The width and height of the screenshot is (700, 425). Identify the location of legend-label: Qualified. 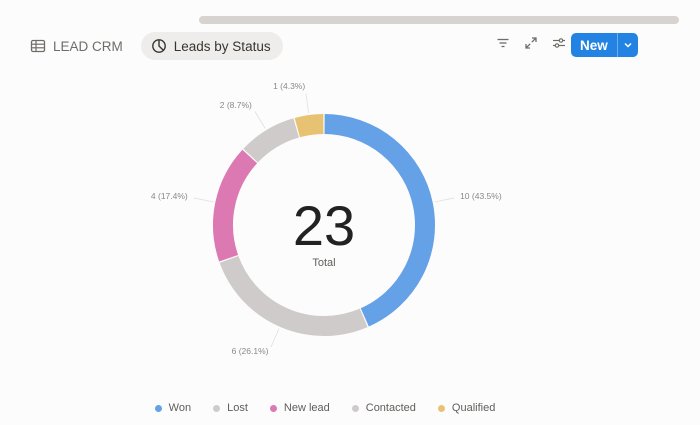
(473, 408).